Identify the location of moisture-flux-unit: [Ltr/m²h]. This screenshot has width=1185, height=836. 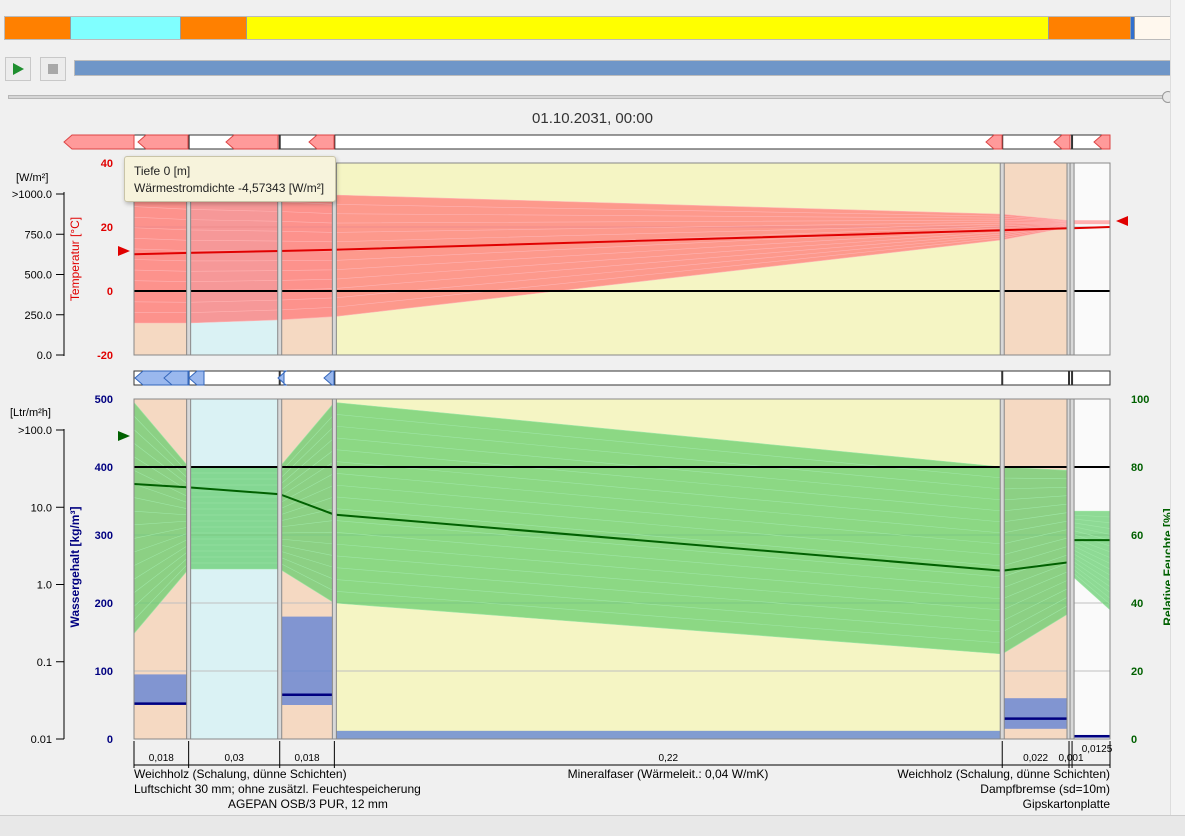
(30, 413).